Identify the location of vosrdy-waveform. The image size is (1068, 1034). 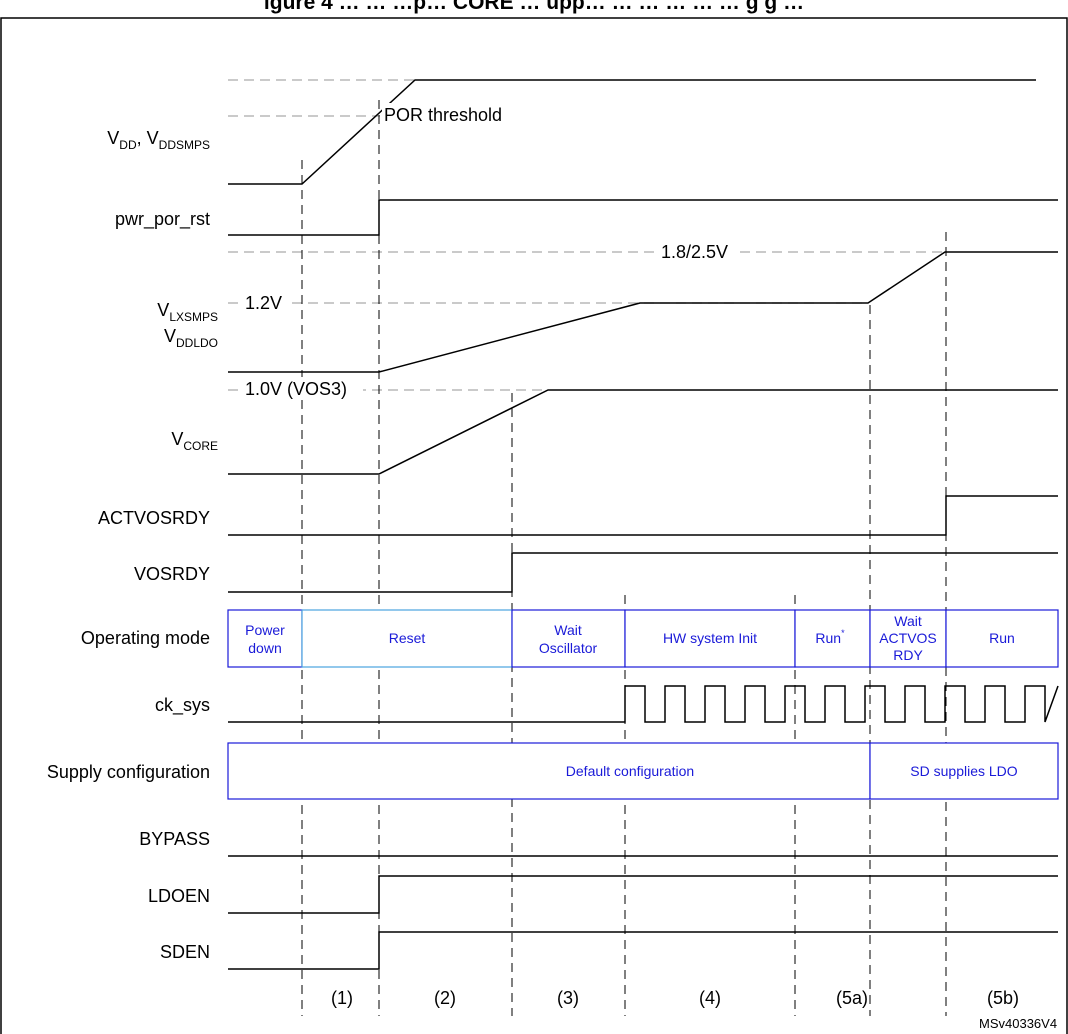
(643, 572).